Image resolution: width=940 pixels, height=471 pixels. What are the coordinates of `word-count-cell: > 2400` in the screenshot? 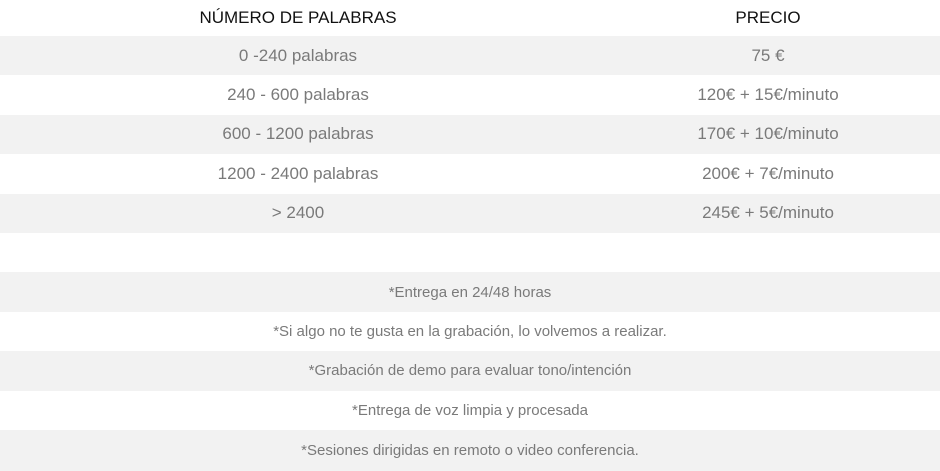 It's located at (298, 213).